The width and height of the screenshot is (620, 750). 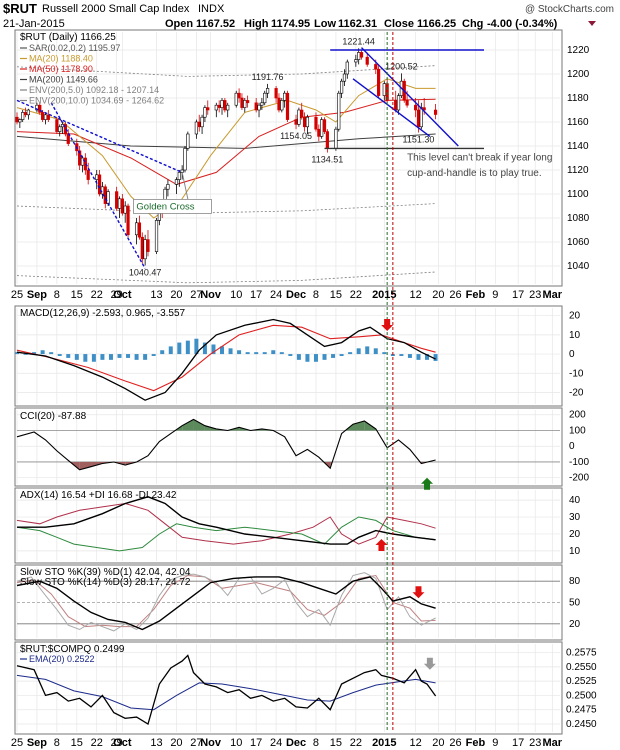 I want to click on x-tick-label-bottom: 2015, so click(x=384, y=743).